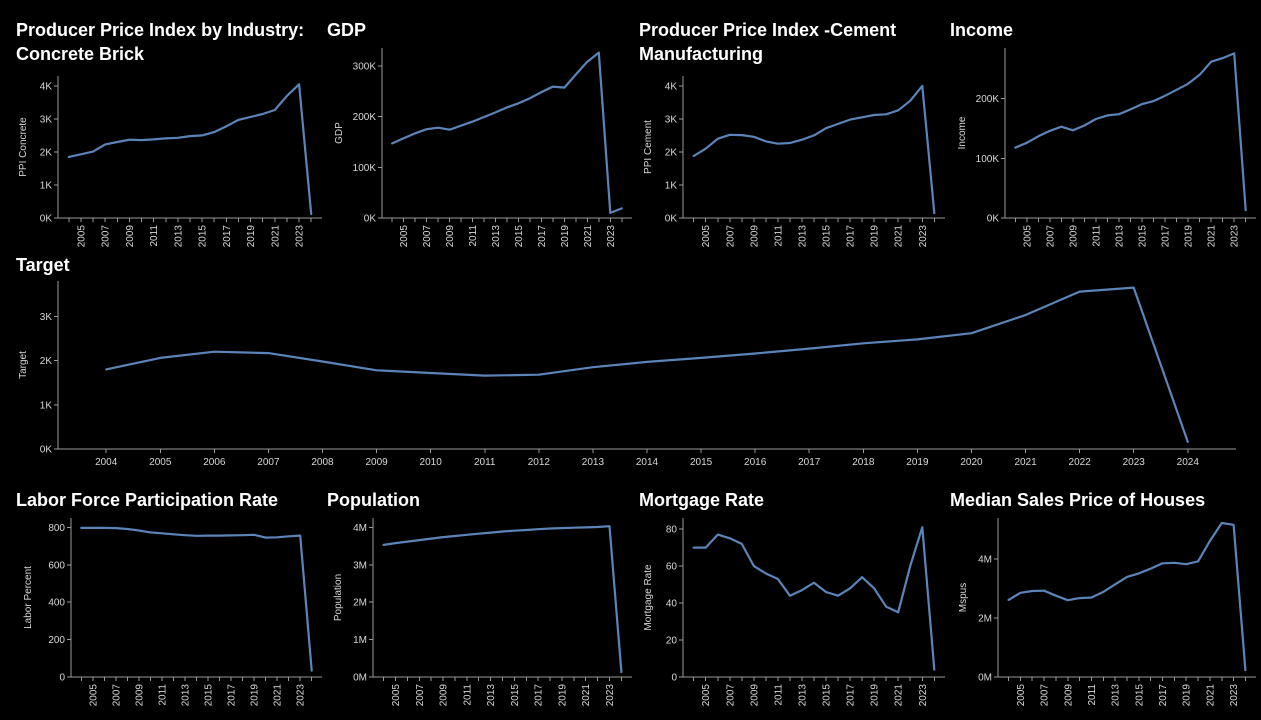  Describe the element at coordinates (106, 462) in the screenshot. I see `x-tick-label: 2004` at that location.